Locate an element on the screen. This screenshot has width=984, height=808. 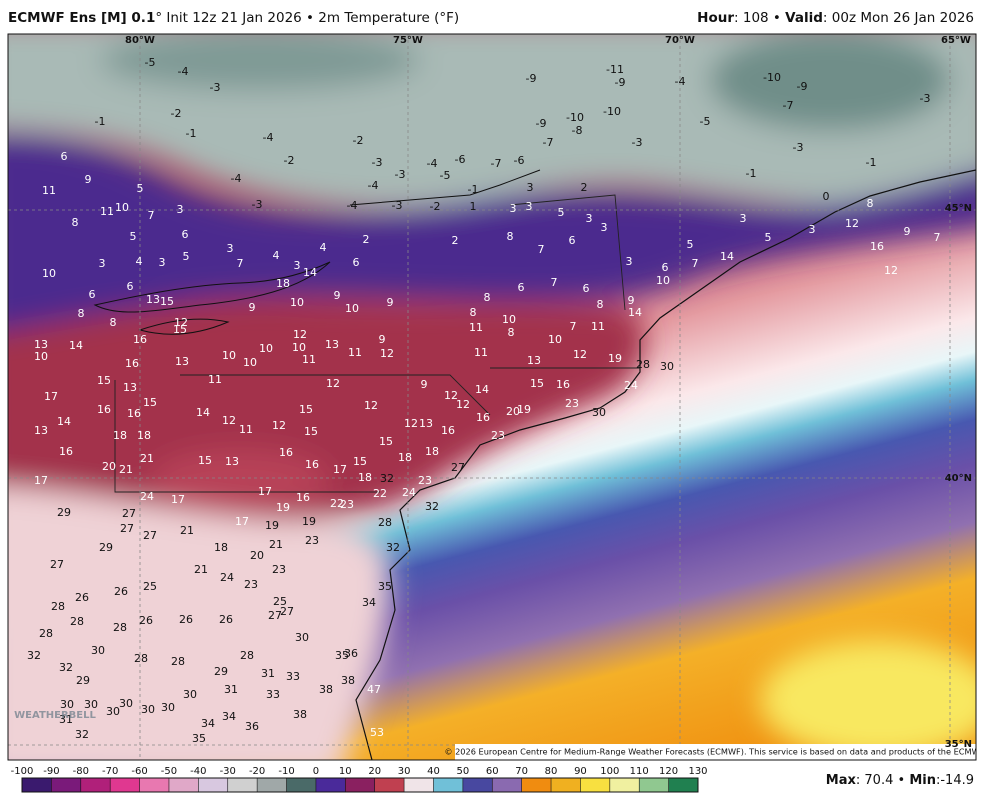
temperature-label: 8 is located at coordinates (75, 222).